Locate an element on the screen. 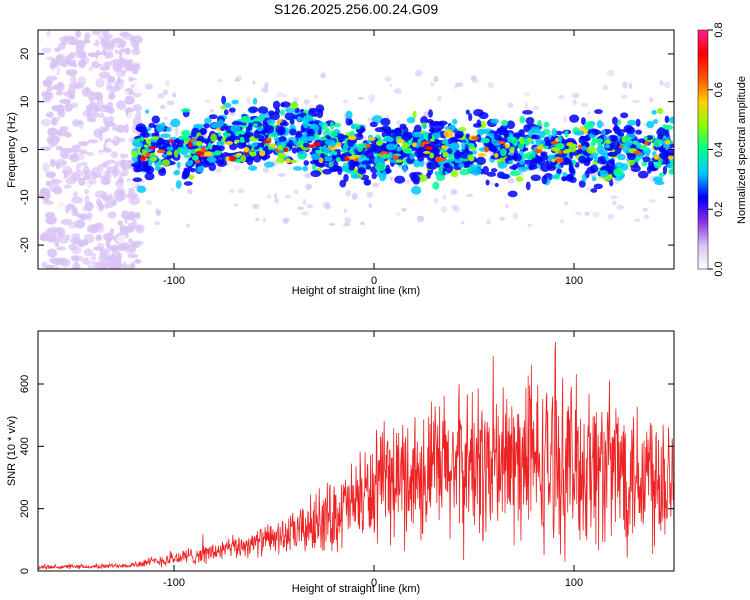 The image size is (750, 600). colorbar-tick-label: 0.8 is located at coordinates (719, 29).